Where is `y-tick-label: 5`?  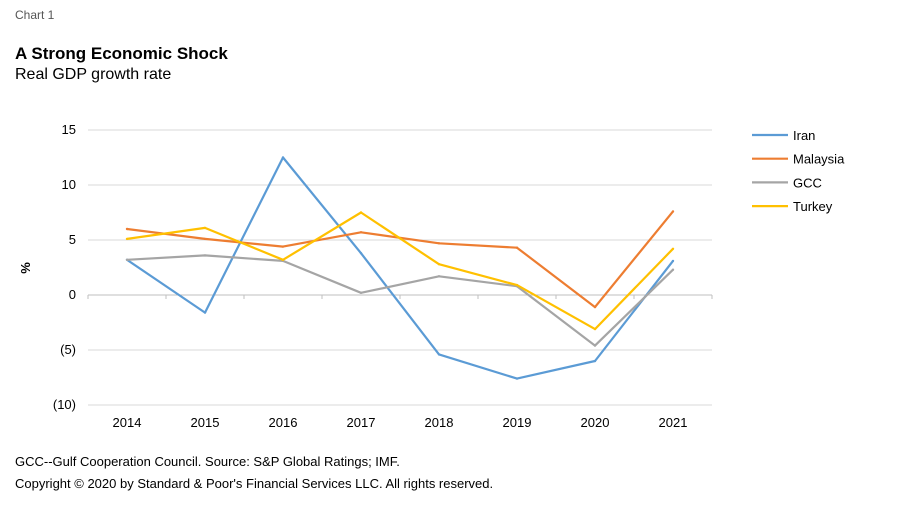
y-tick-label: 5 is located at coordinates (72, 239).